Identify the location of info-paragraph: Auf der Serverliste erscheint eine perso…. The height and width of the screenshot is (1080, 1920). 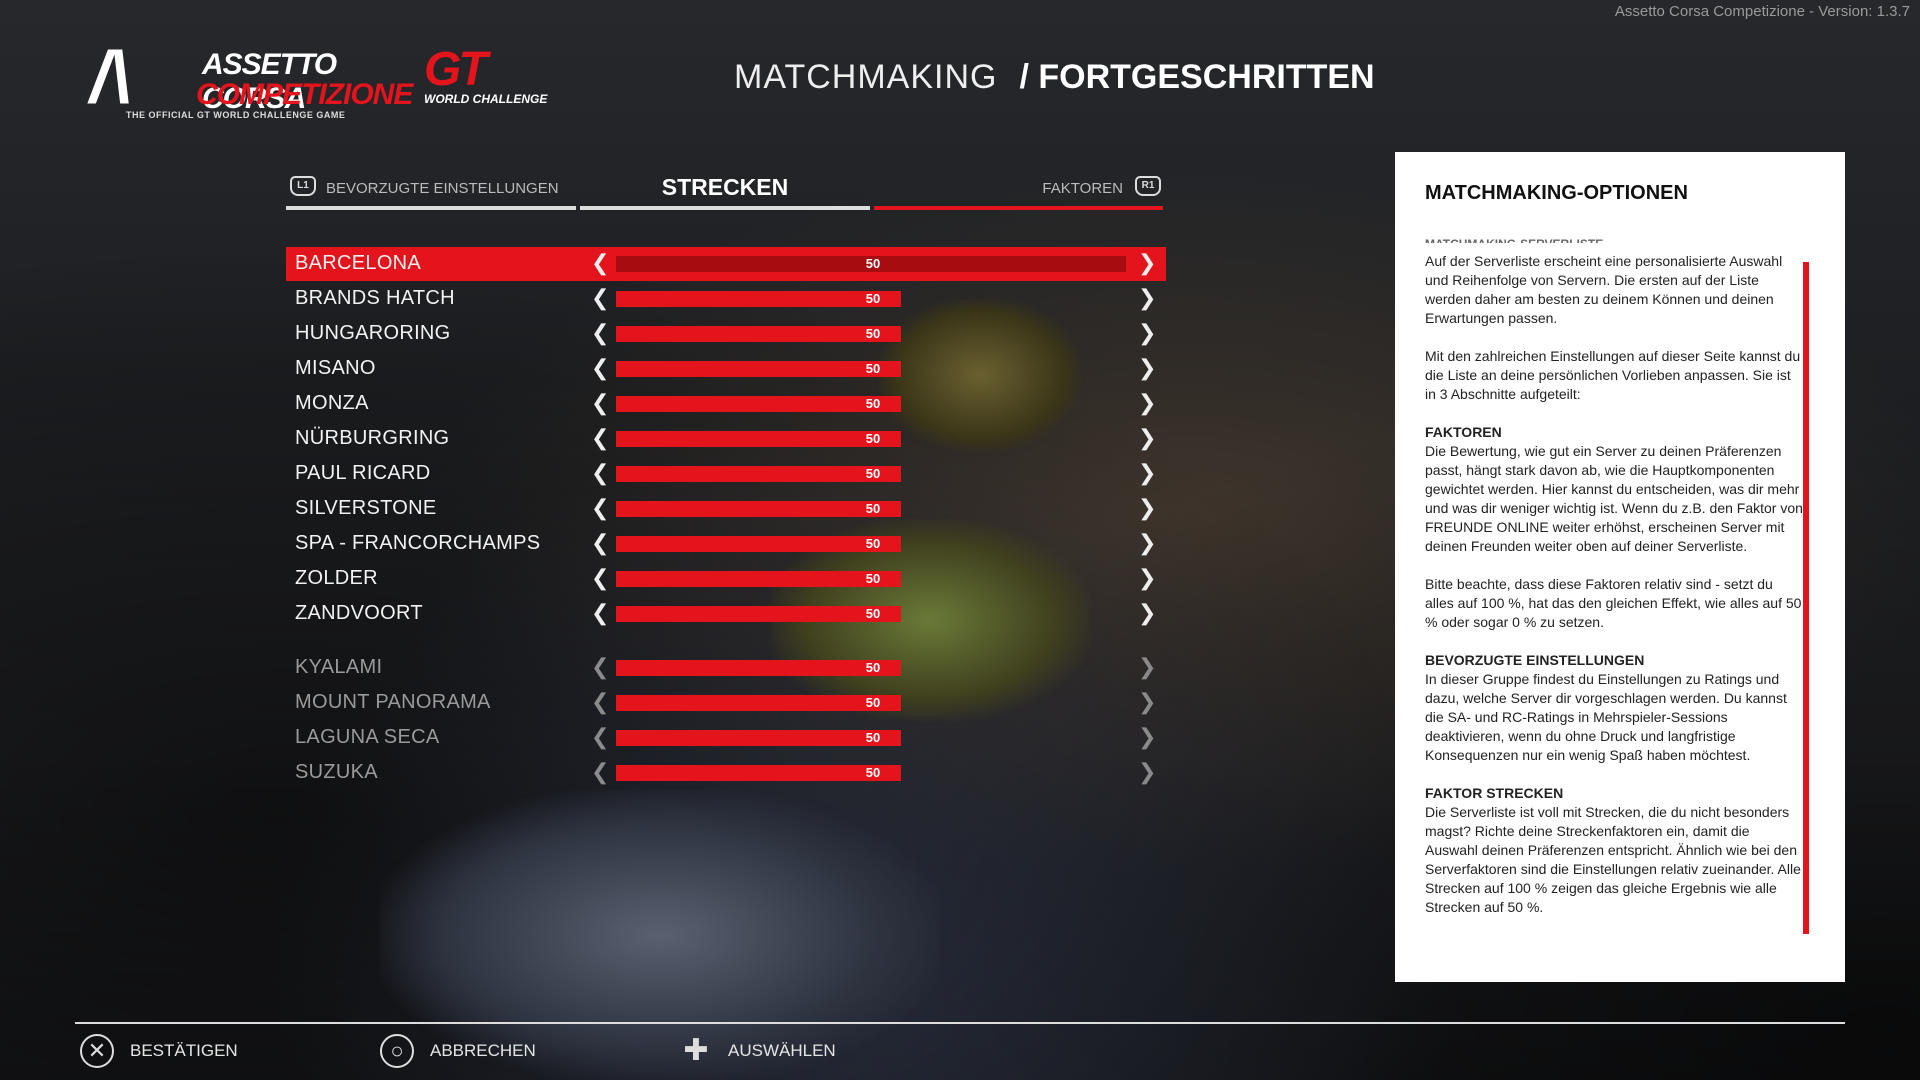
(1604, 289).